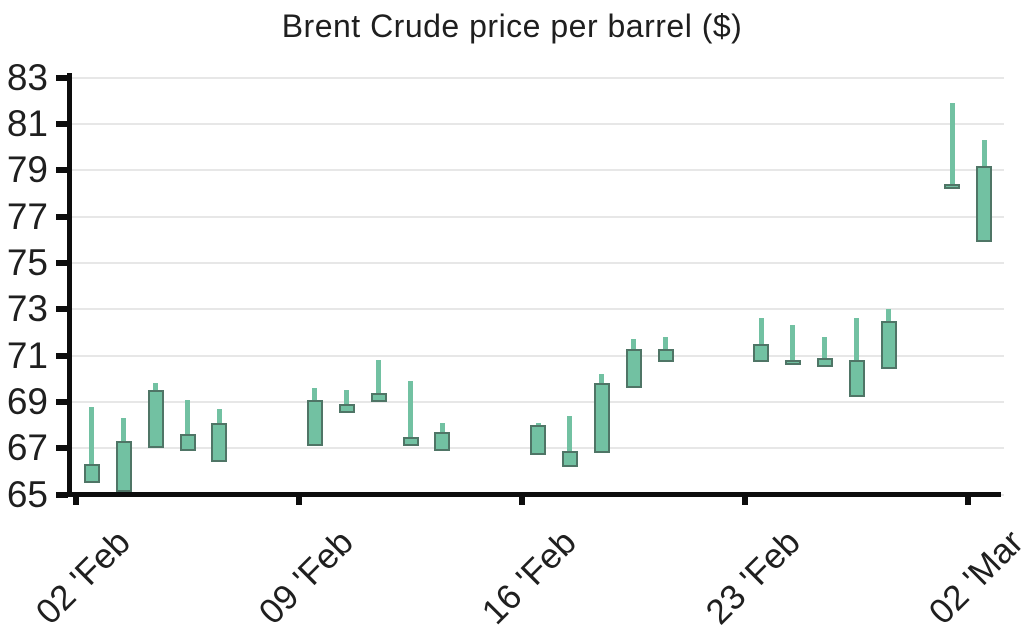 The width and height of the screenshot is (1024, 640). I want to click on x-tick-label: 02 'Feb, so click(83, 577).